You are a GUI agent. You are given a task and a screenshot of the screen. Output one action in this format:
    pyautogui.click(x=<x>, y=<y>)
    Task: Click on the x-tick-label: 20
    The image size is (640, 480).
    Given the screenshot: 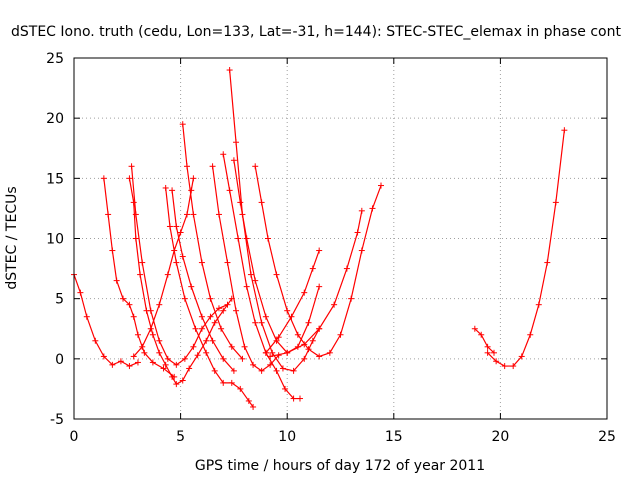 What is the action you would take?
    pyautogui.click(x=500, y=437)
    